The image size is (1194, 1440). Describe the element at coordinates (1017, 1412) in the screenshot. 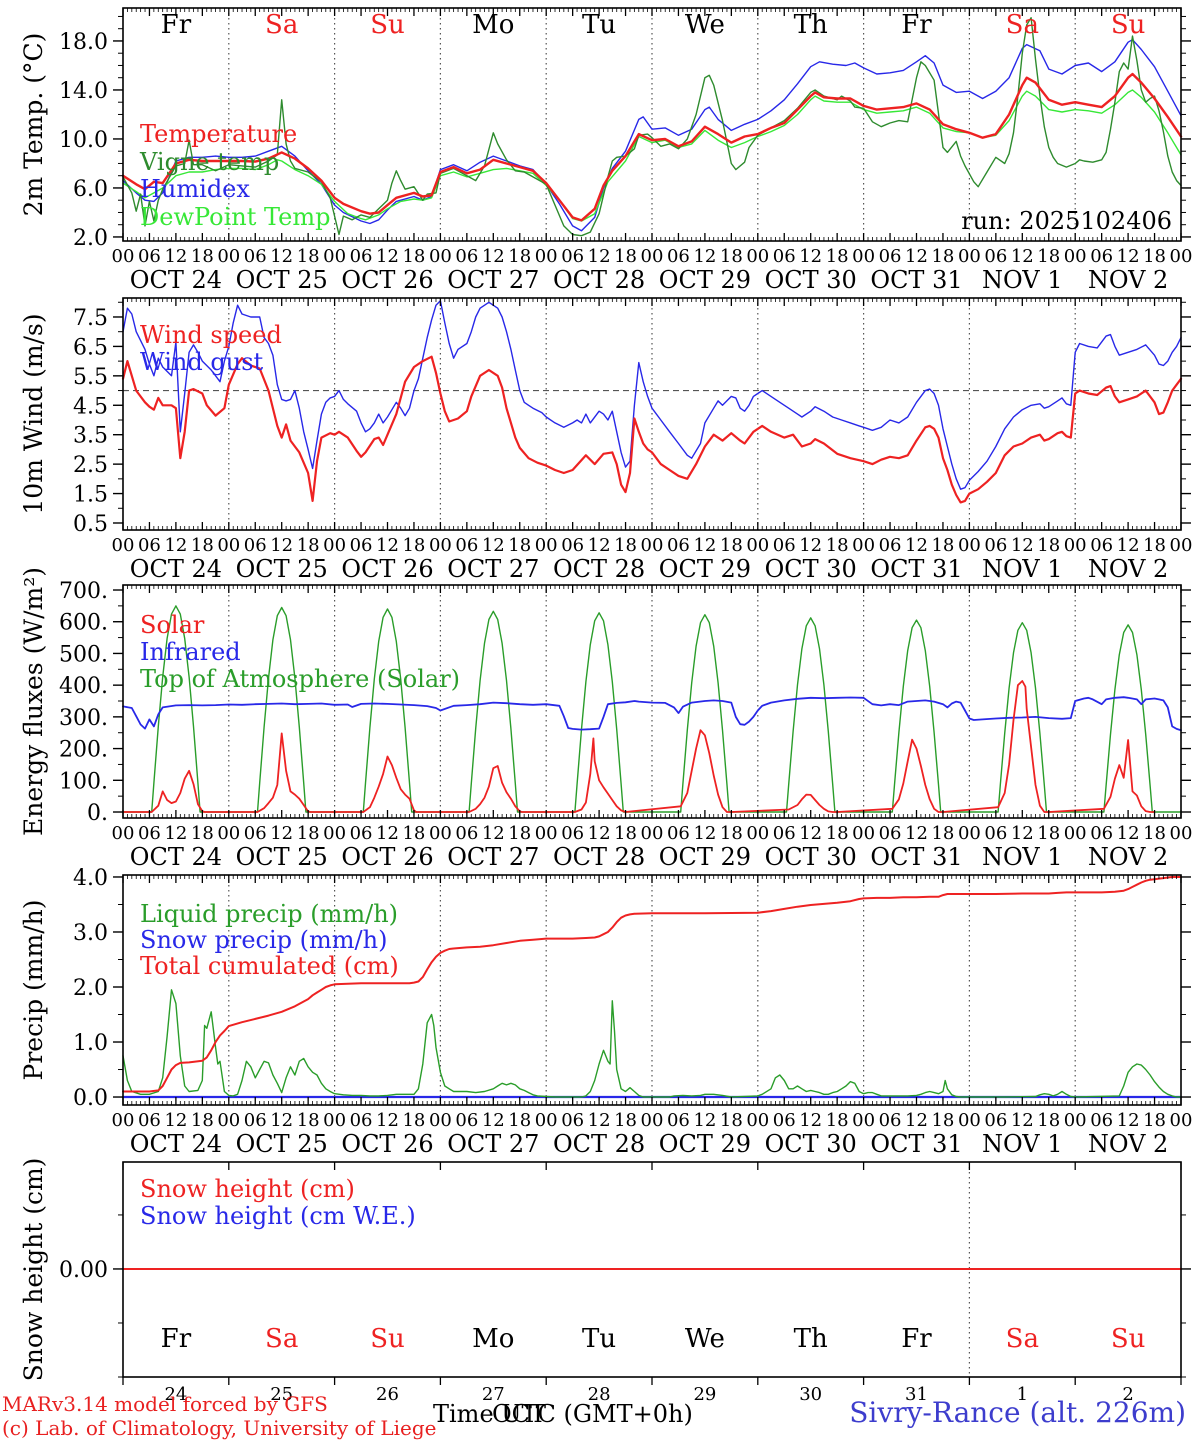

I see `station-label: Sivry-Rance (alt. 226m)` at that location.